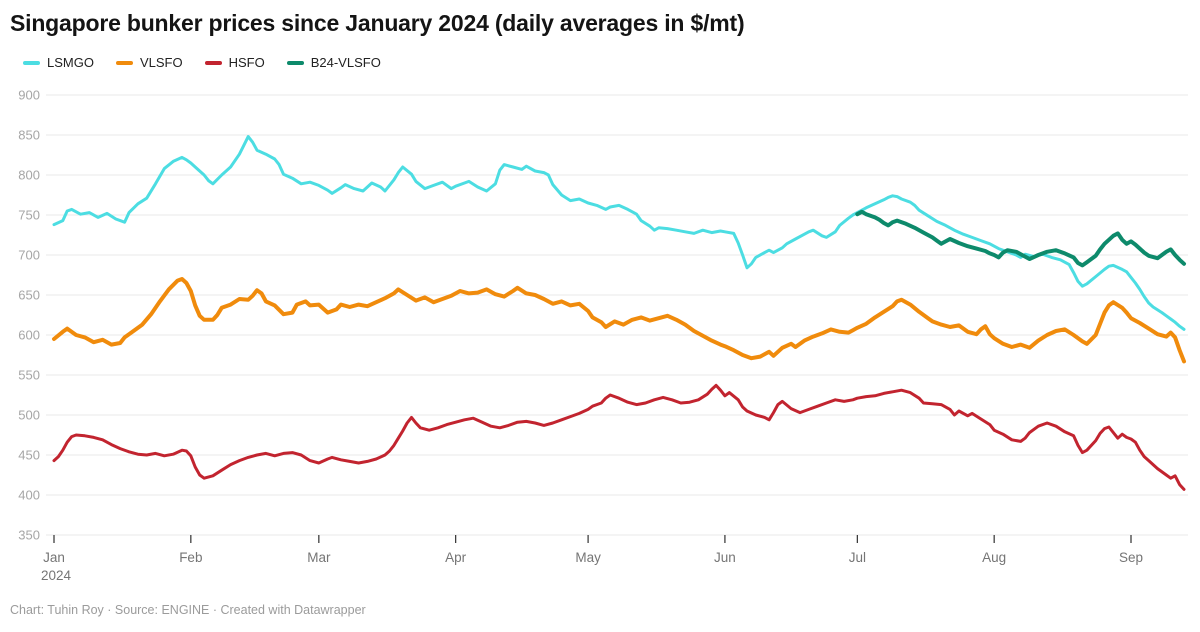 The height and width of the screenshot is (632, 1200). Describe the element at coordinates (1020, 238) in the screenshot. I see `series-line-b24-vlsfo` at that location.